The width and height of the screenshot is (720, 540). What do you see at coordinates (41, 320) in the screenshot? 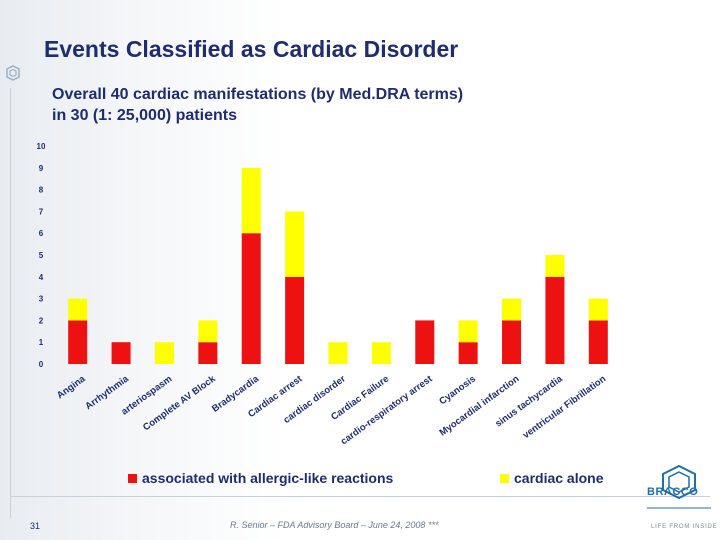
I see `y-tick-label: 2` at bounding box center [41, 320].